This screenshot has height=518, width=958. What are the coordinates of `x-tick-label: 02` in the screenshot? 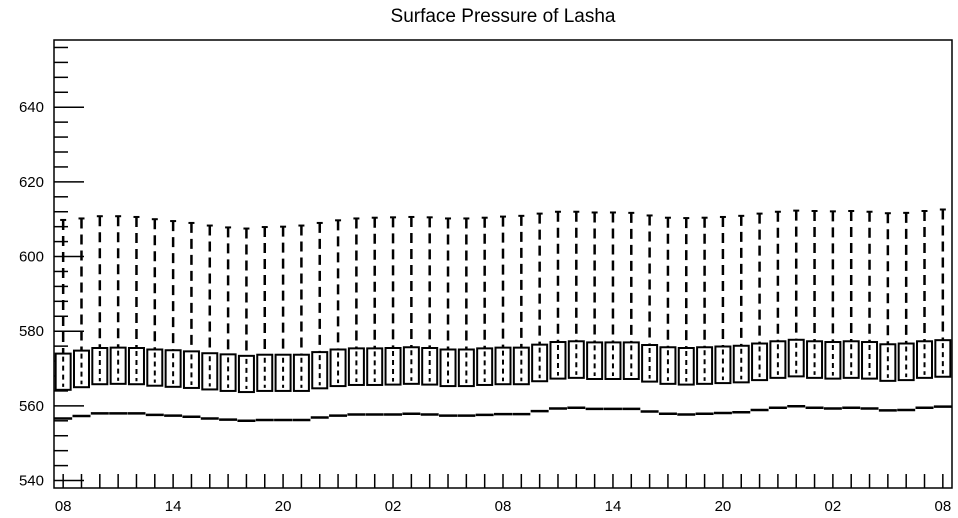 It's located at (393, 506).